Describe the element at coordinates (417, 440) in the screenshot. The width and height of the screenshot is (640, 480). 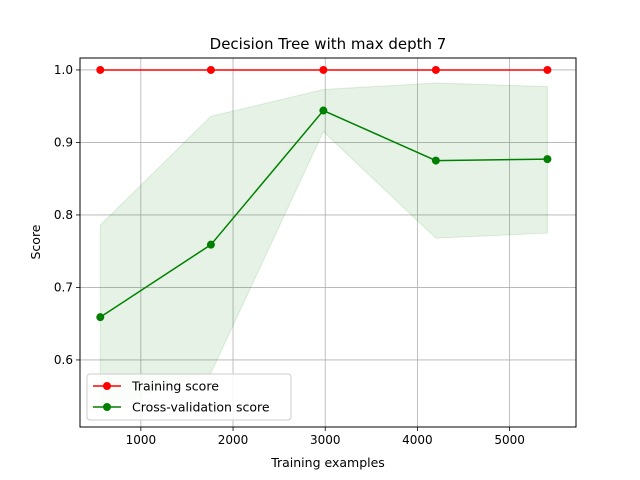
I see `x-tick-label: 4000` at that location.